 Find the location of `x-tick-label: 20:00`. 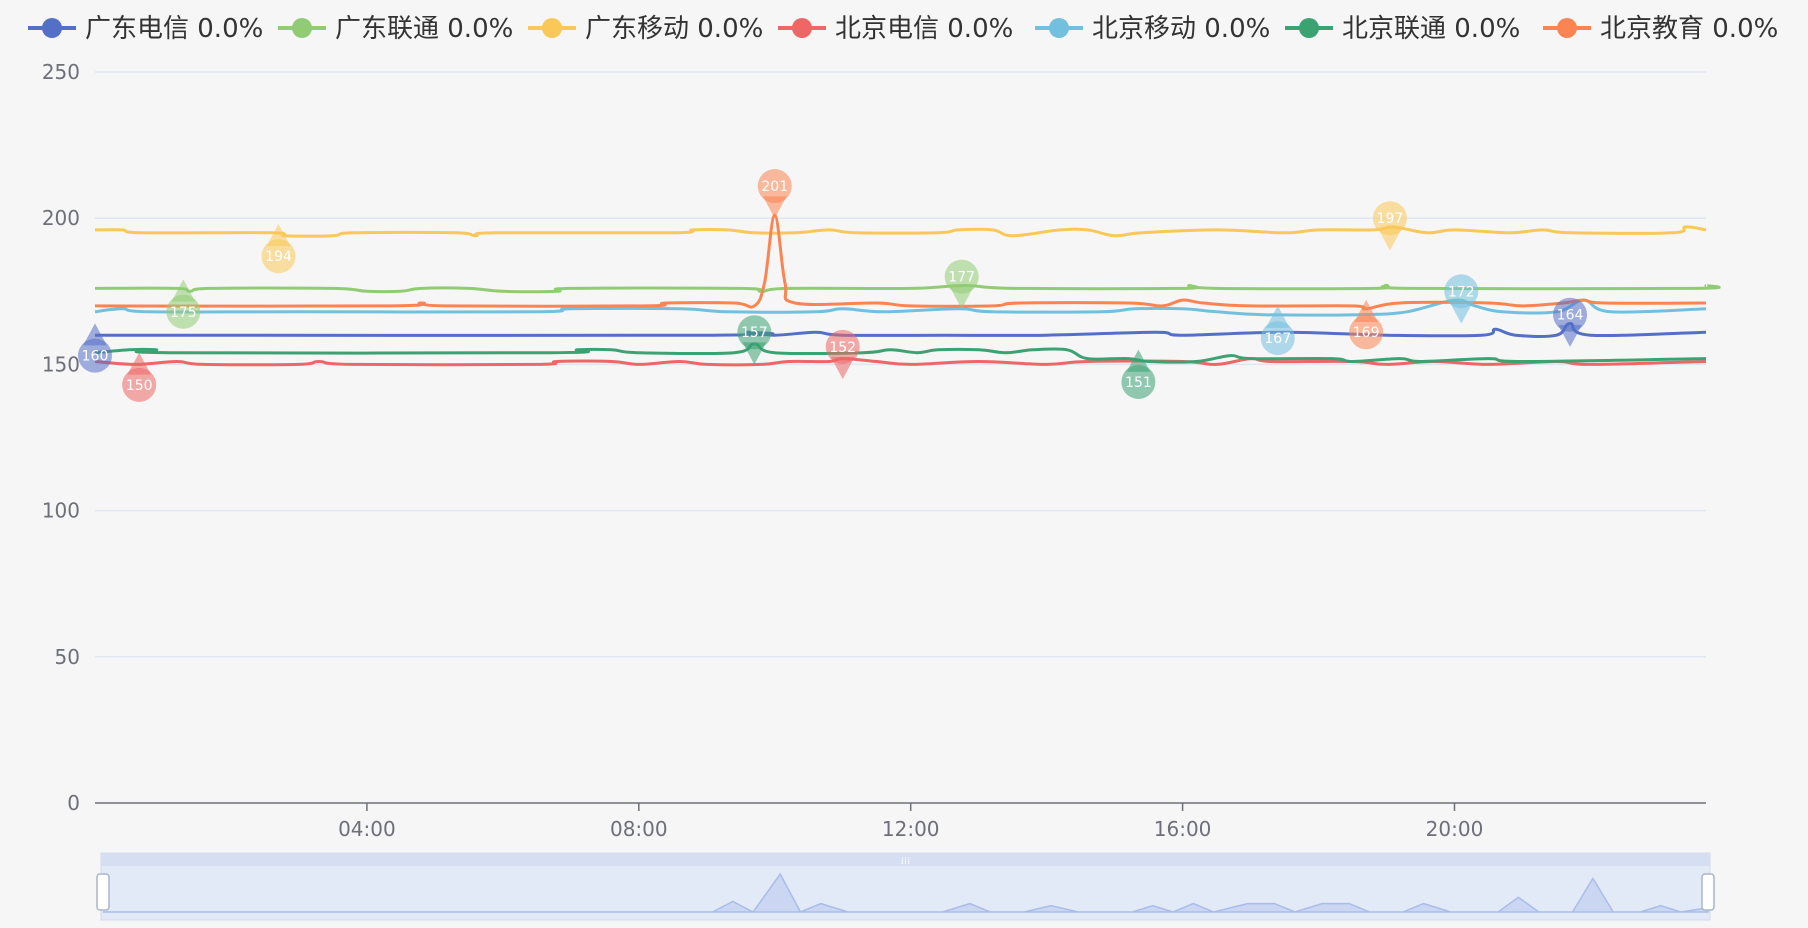

x-tick-label: 20:00 is located at coordinates (1455, 829).